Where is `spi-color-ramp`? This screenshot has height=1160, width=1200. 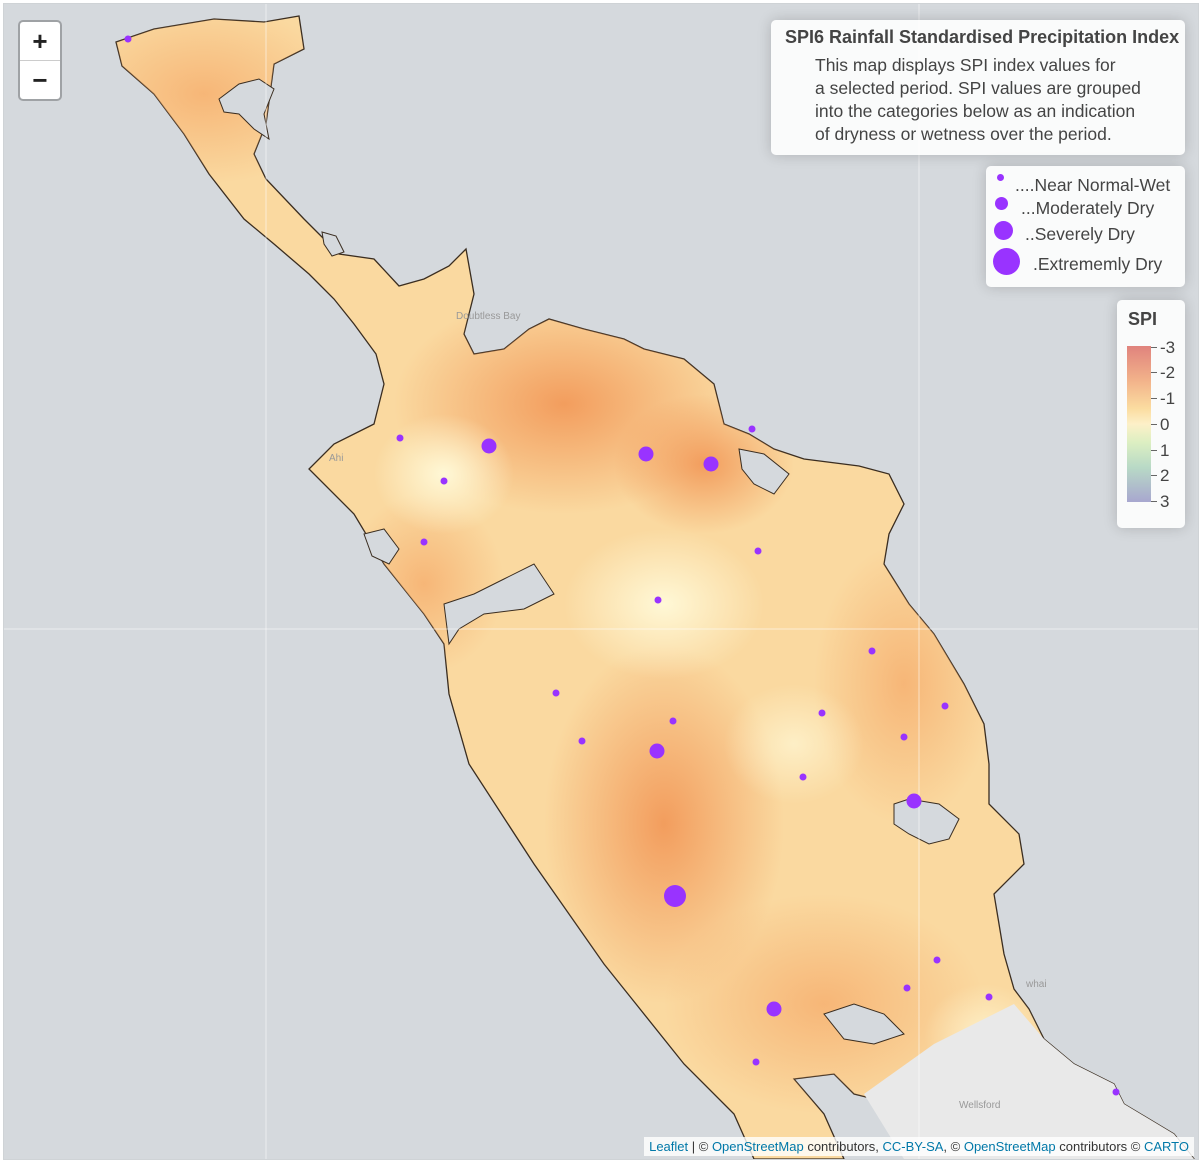 spi-color-ramp is located at coordinates (1139, 424).